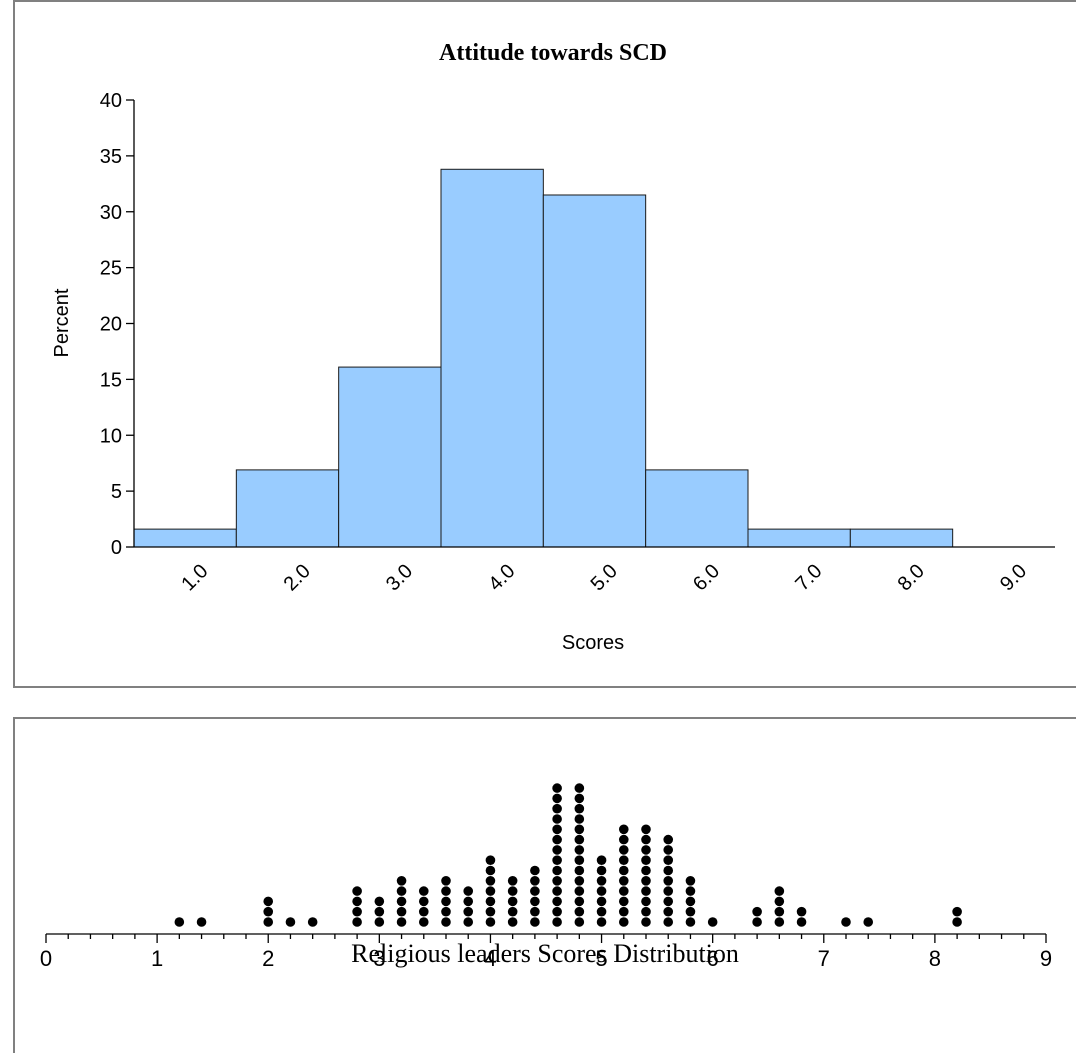  What do you see at coordinates (157, 958) in the screenshot?
I see `dot-plot-x-tick-label: 1` at bounding box center [157, 958].